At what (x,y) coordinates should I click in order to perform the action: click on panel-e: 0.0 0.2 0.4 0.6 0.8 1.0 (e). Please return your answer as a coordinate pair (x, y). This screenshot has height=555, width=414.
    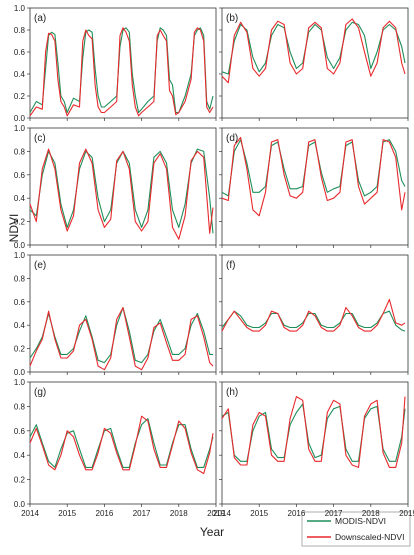
    Looking at the image, I should click on (115, 314).